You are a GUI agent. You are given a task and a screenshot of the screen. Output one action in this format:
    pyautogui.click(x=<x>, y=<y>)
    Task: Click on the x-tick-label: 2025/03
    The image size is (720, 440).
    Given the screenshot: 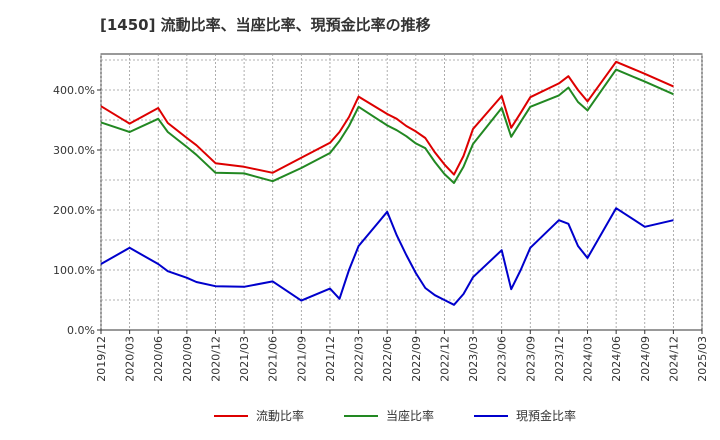 What is the action you would take?
    pyautogui.click(x=702, y=359)
    